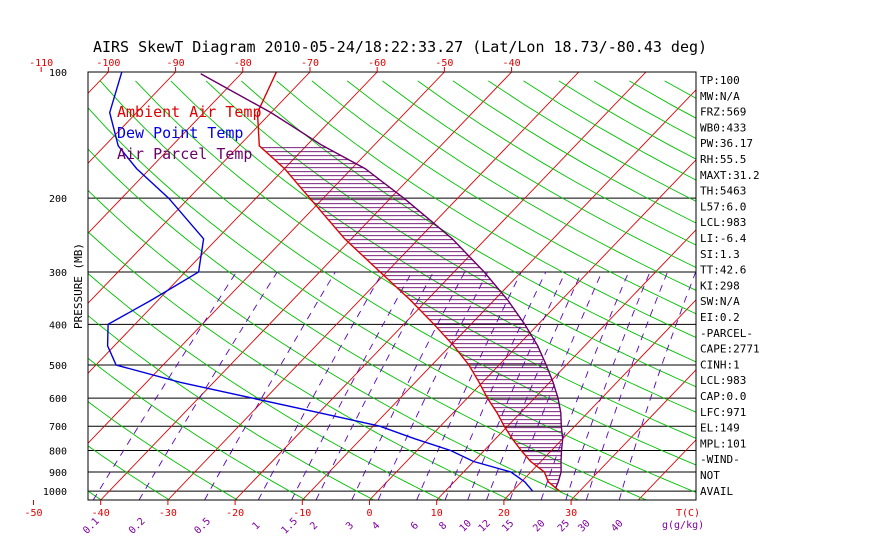 The height and width of the screenshot is (560, 870). Describe the element at coordinates (723, 396) in the screenshot. I see `index-entry: CAP:0.0` at that location.